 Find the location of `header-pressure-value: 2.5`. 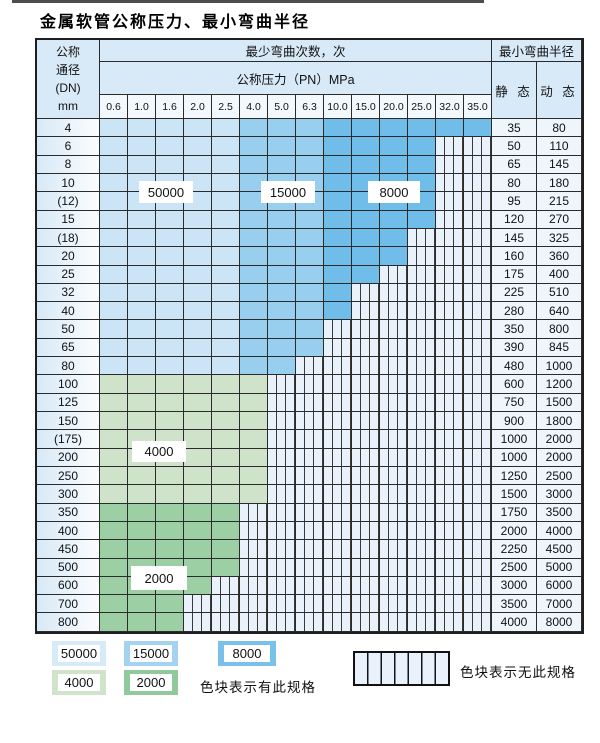

header-pressure-value: 2.5 is located at coordinates (226, 107).